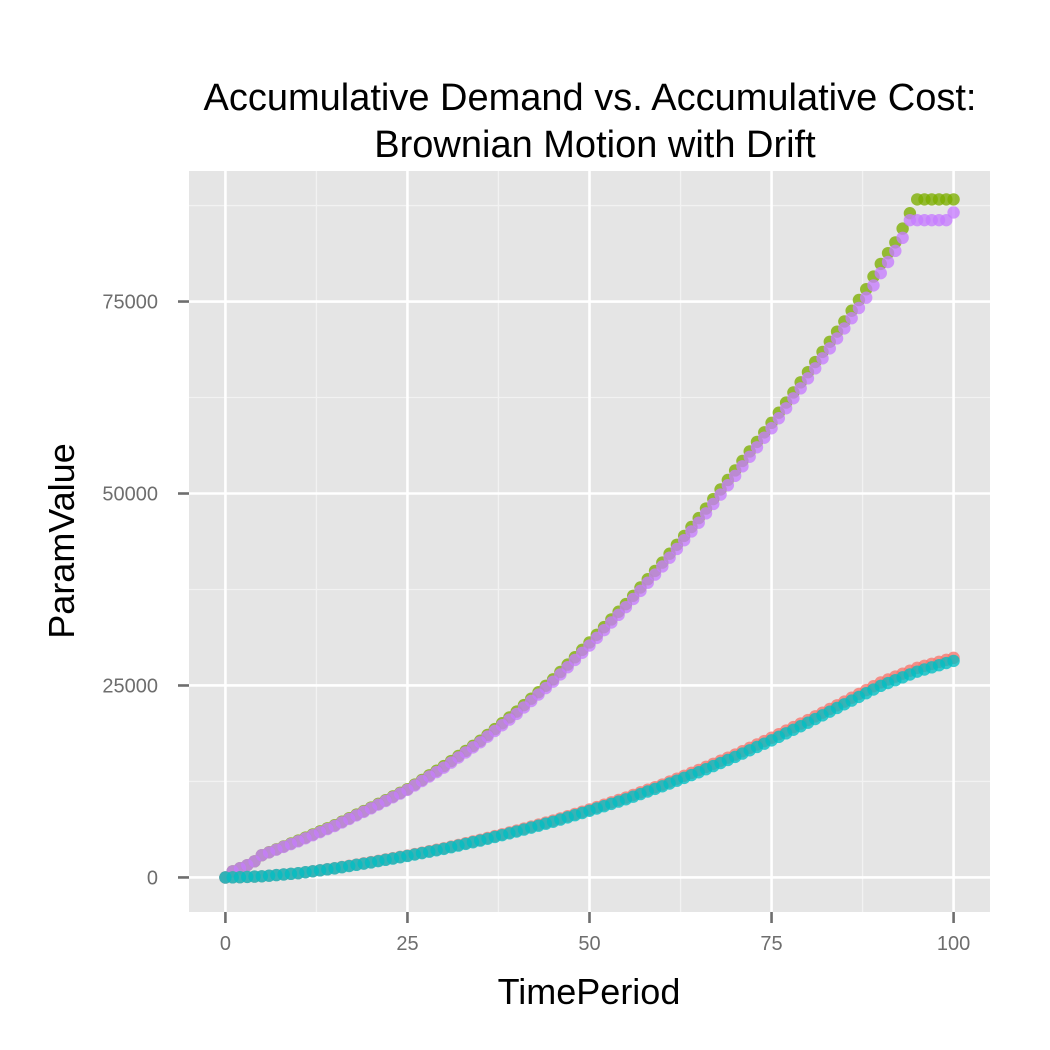 The height and width of the screenshot is (1050, 1050). Describe the element at coordinates (589, 991) in the screenshot. I see `x-axis-title: TimePeriod` at that location.